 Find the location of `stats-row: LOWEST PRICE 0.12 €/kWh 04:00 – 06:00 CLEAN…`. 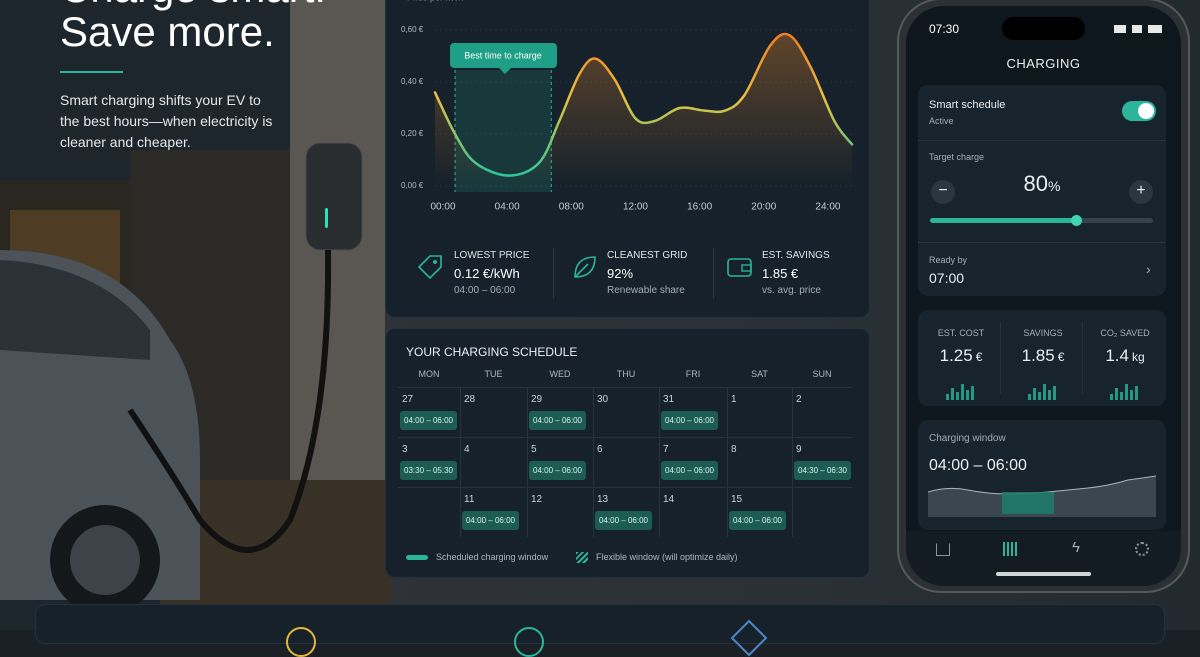

stats-row: LOWEST PRICE 0.12 €/kWh 04:00 – 06:00 CLEAN… is located at coordinates (627, 273).